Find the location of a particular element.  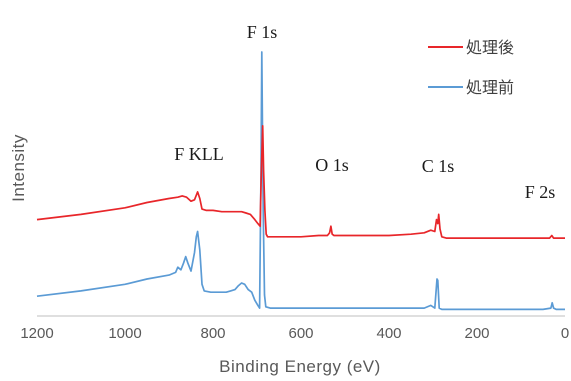

peak-label: O 1s is located at coordinates (332, 165).